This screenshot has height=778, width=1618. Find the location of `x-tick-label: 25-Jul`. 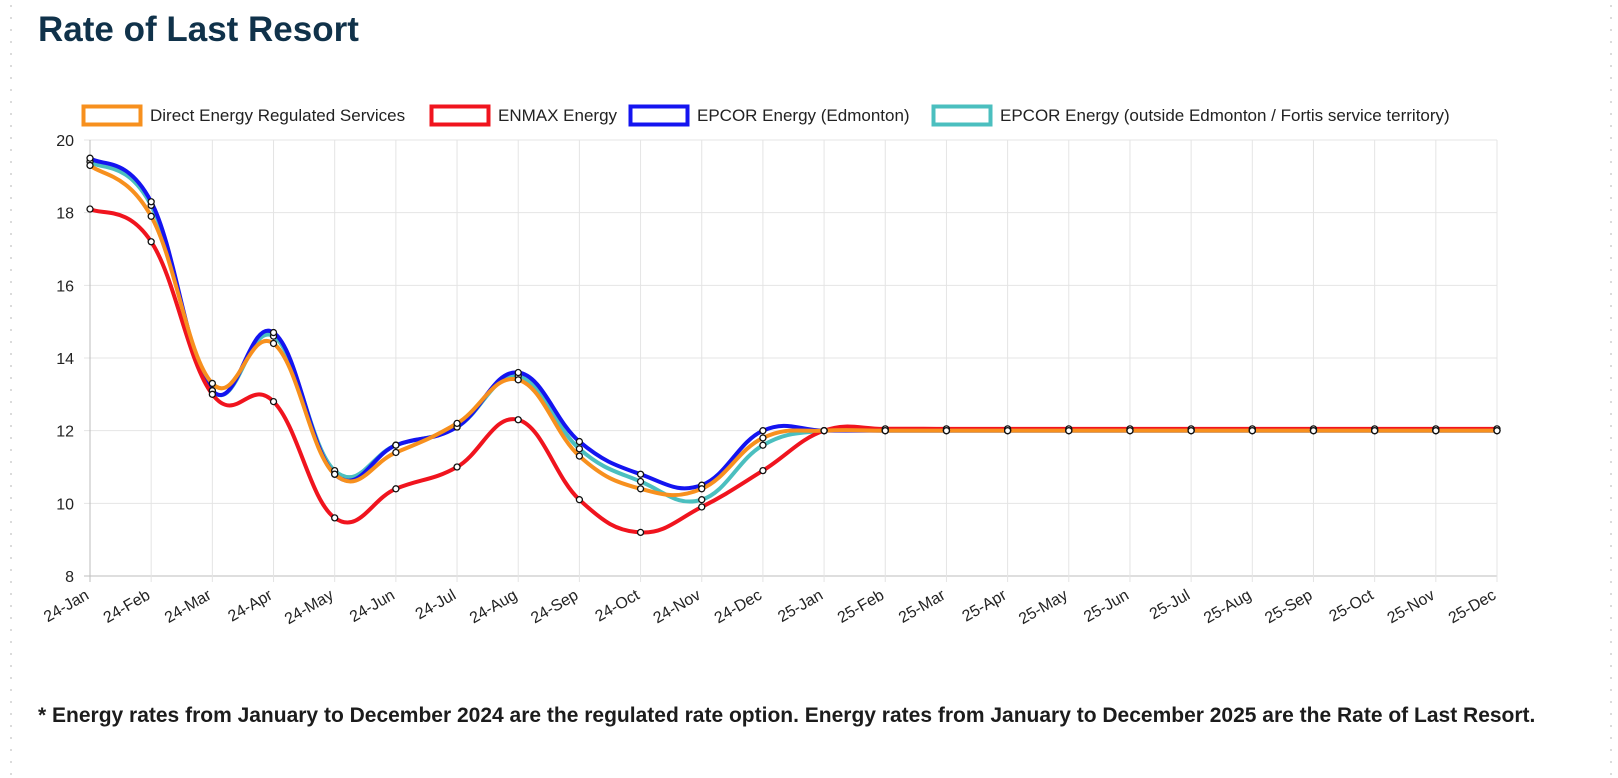

x-tick-label: 25-Jul is located at coordinates (1170, 605).